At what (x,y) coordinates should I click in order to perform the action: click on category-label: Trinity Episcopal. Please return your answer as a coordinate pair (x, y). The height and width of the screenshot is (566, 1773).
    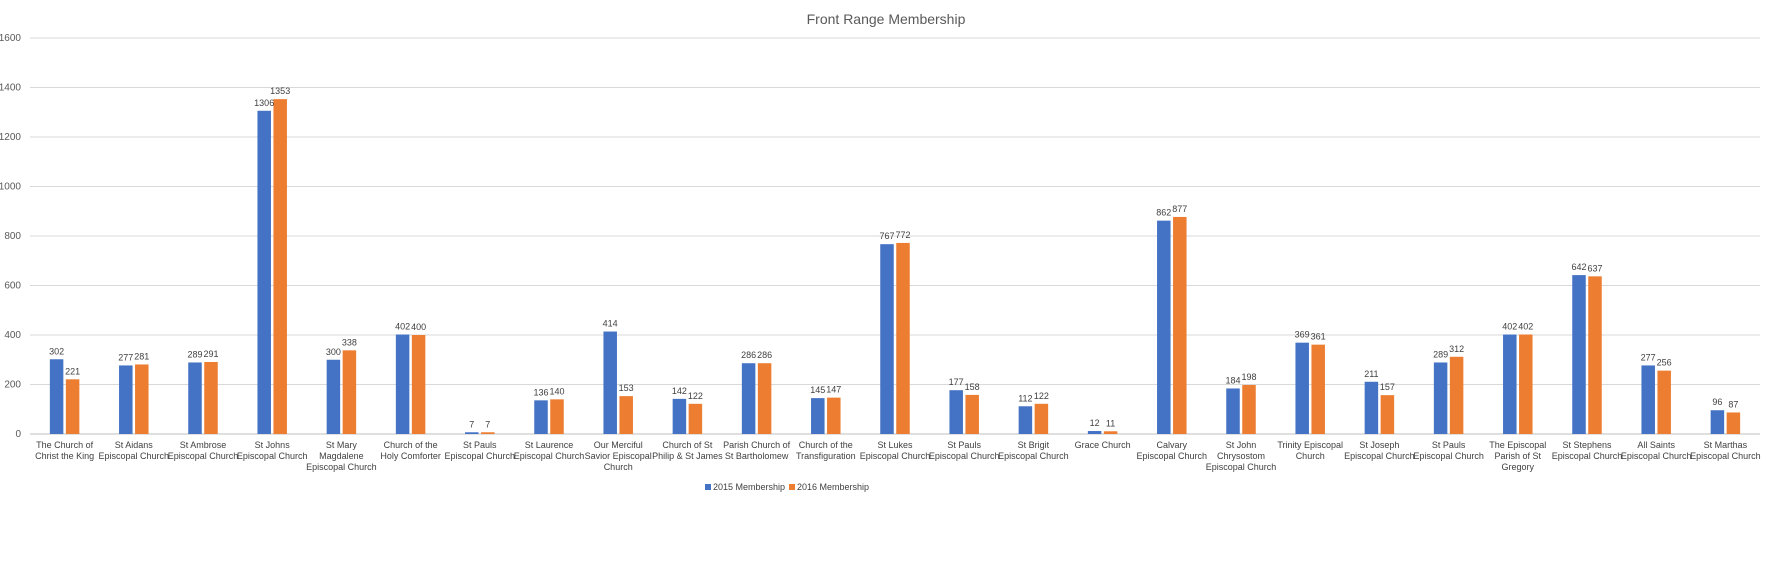
    Looking at the image, I should click on (1310, 445).